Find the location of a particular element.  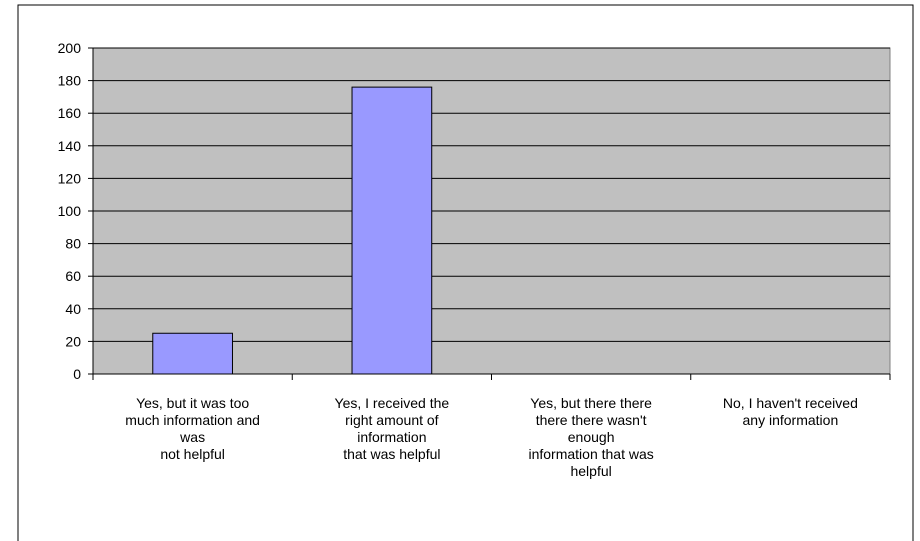

y-tick-label: 0 is located at coordinates (77, 374).